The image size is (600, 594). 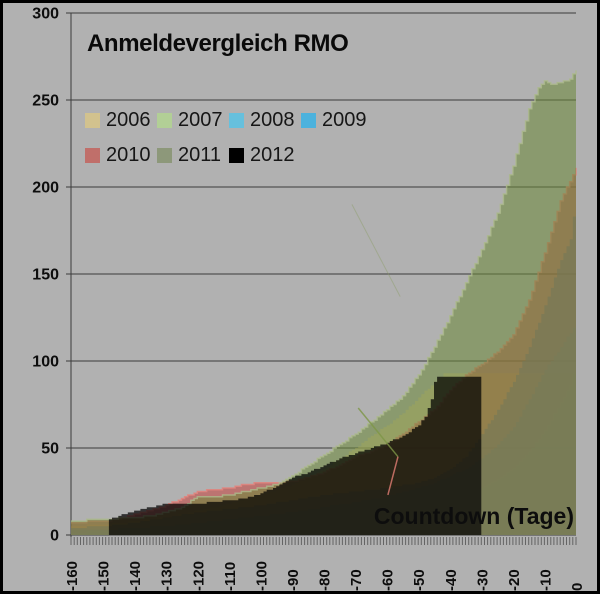 I want to click on legend-item-2009: 2009, so click(x=337, y=120).